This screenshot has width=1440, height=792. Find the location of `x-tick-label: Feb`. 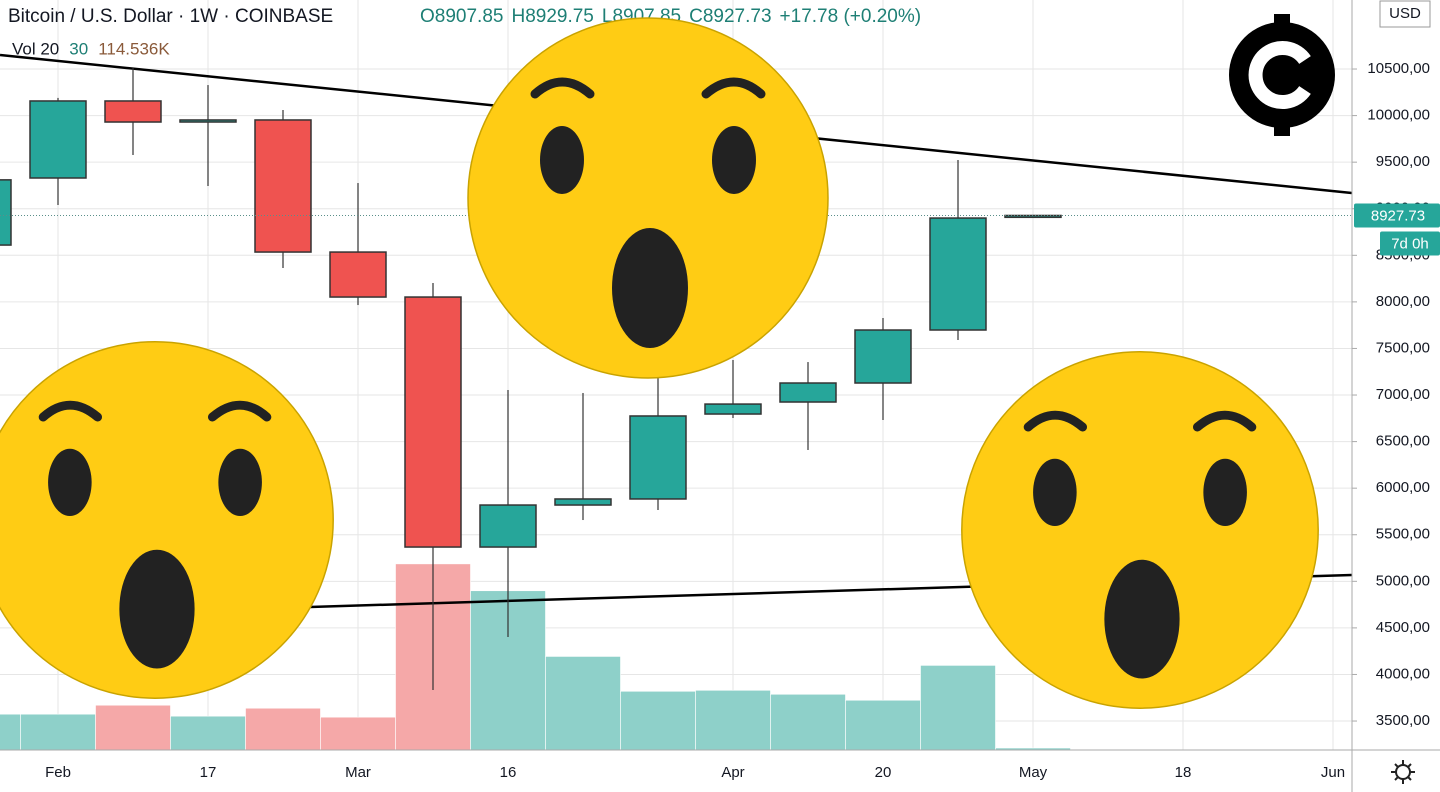

x-tick-label: Feb is located at coordinates (58, 772).